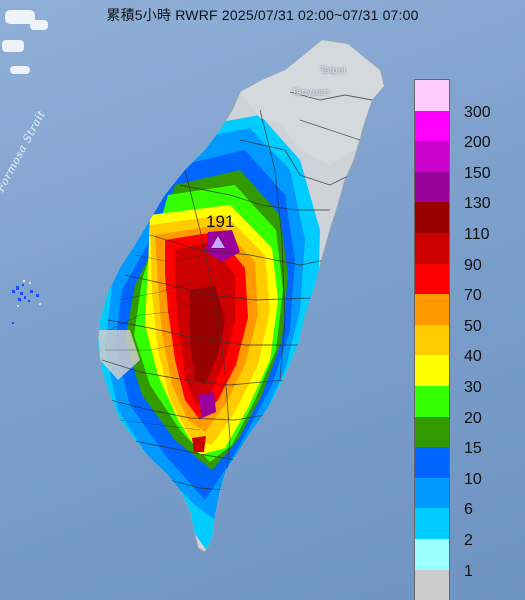 The width and height of the screenshot is (525, 600). What do you see at coordinates (477, 112) in the screenshot?
I see `legend-label: 300` at bounding box center [477, 112].